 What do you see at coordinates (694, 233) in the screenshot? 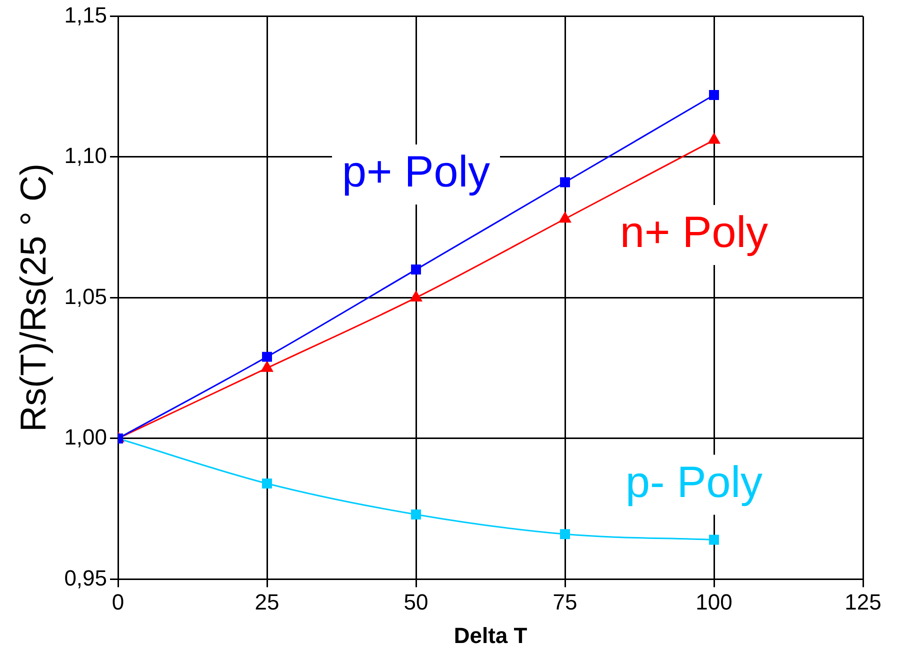
I see `series-label: n+ Poly` at bounding box center [694, 233].